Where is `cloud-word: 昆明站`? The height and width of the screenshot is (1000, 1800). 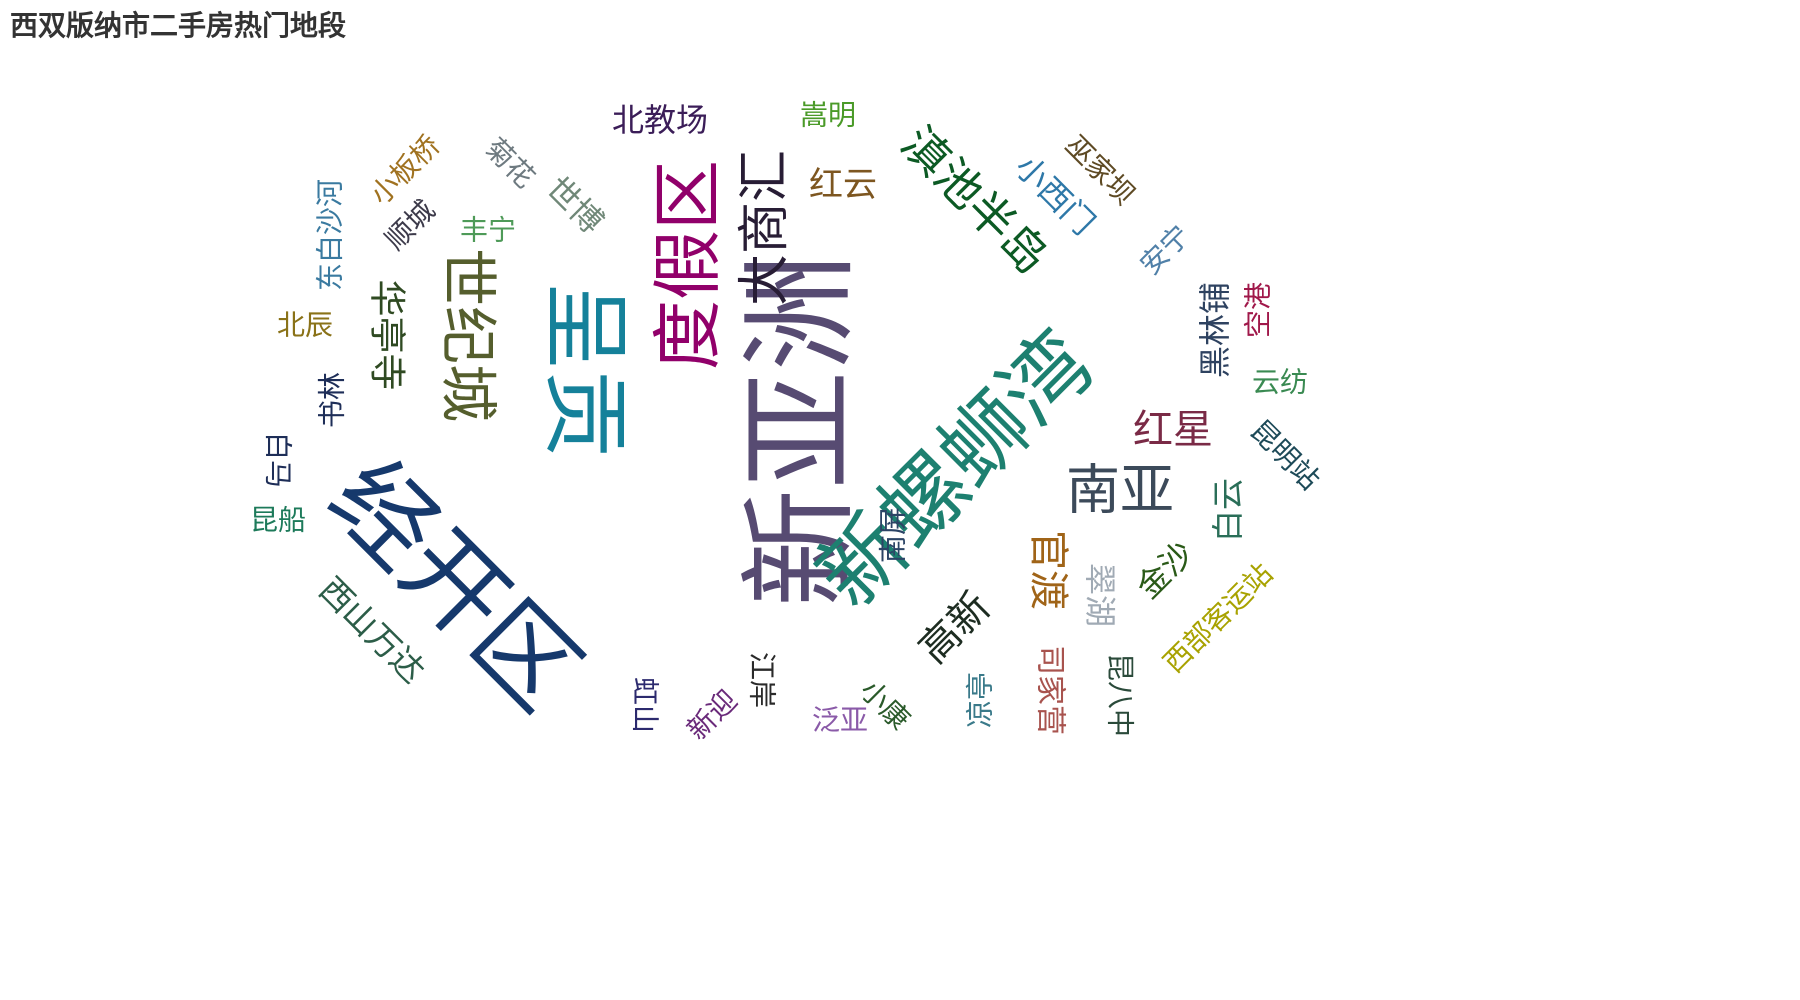 cloud-word: 昆明站 is located at coordinates (1285, 455).